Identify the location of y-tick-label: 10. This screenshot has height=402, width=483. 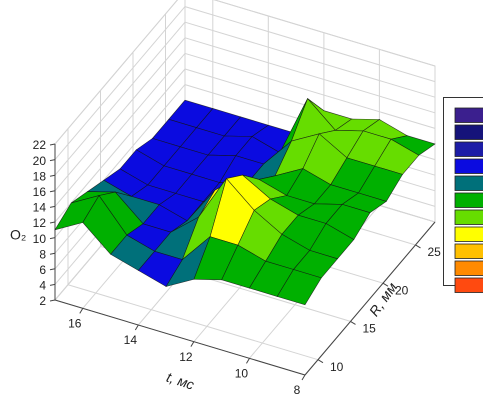
(337, 367).